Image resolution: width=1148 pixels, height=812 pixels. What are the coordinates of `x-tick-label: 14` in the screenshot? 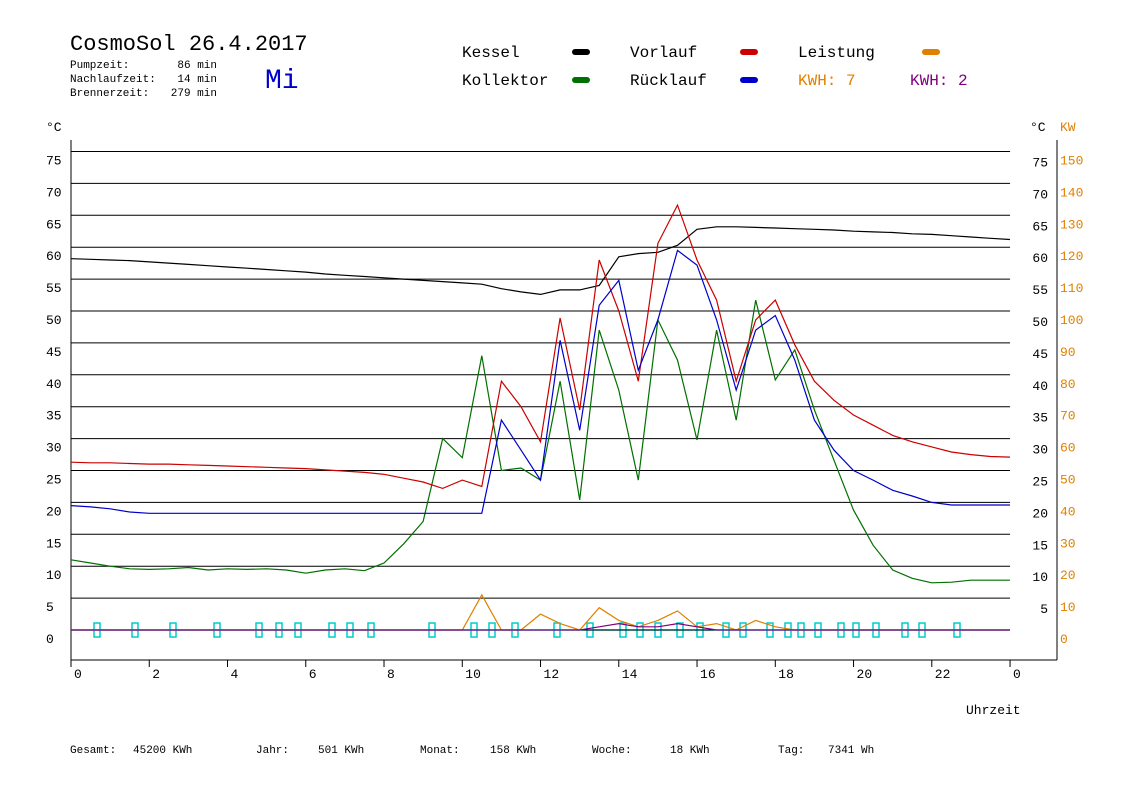 It's located at (630, 674).